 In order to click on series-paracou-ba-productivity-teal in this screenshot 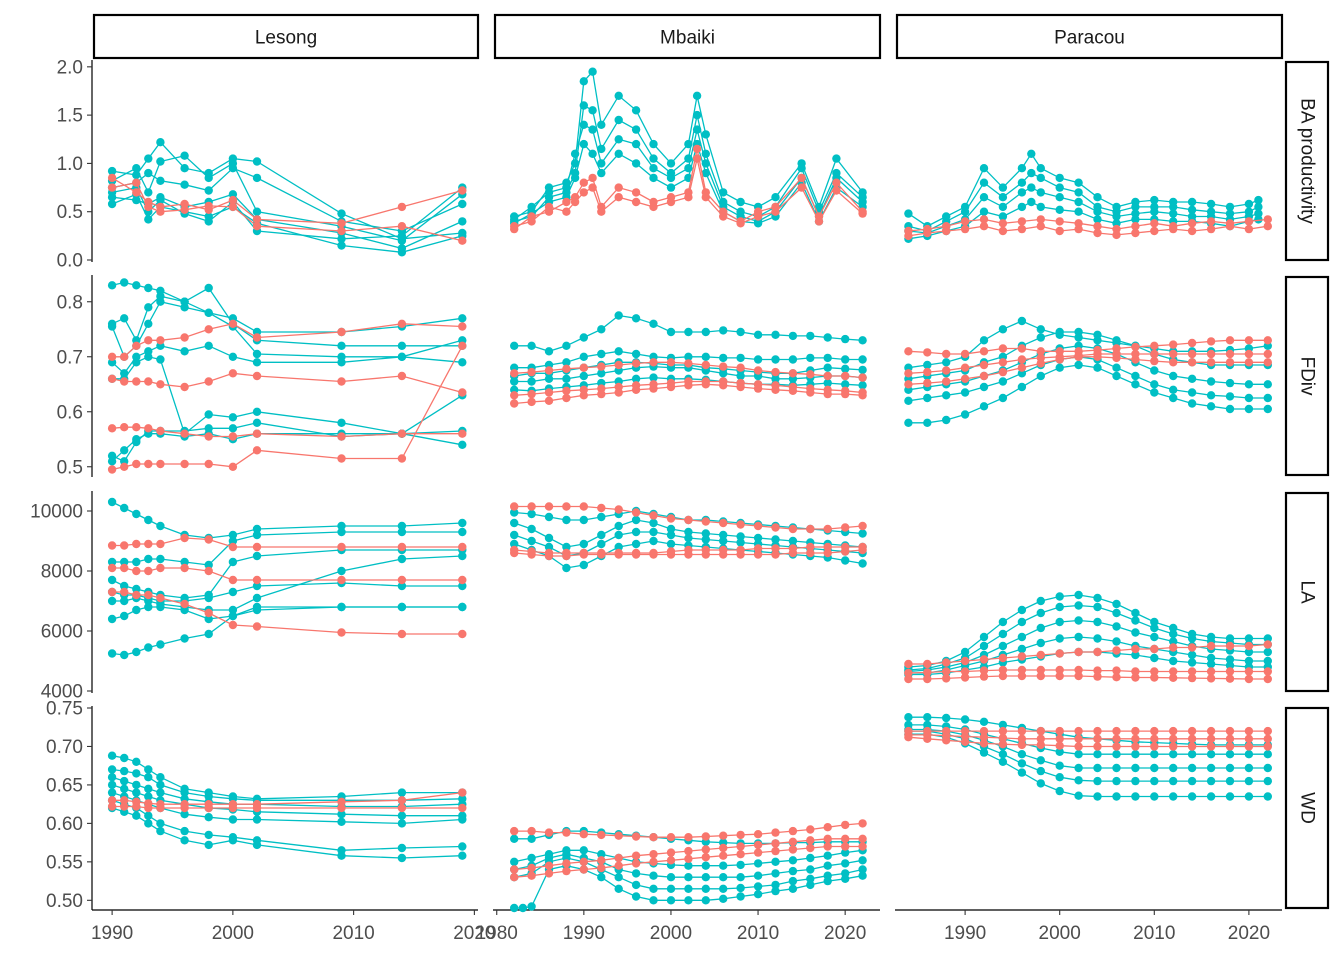, I will do `click(1083, 190)`.